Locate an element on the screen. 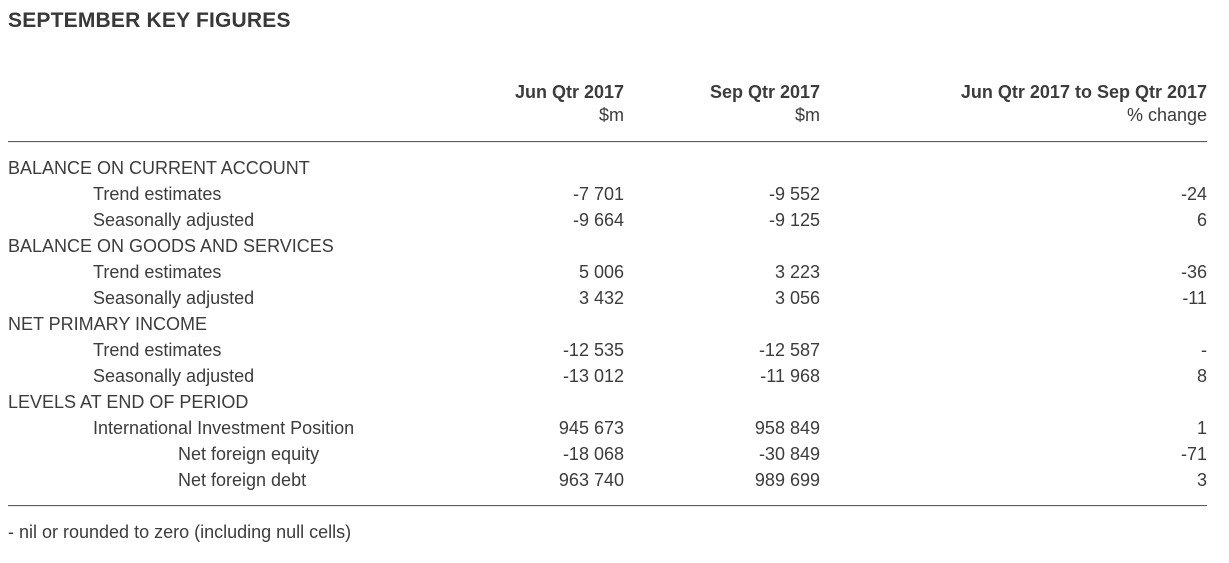 The width and height of the screenshot is (1229, 563). change-value: 1 is located at coordinates (1201, 428).